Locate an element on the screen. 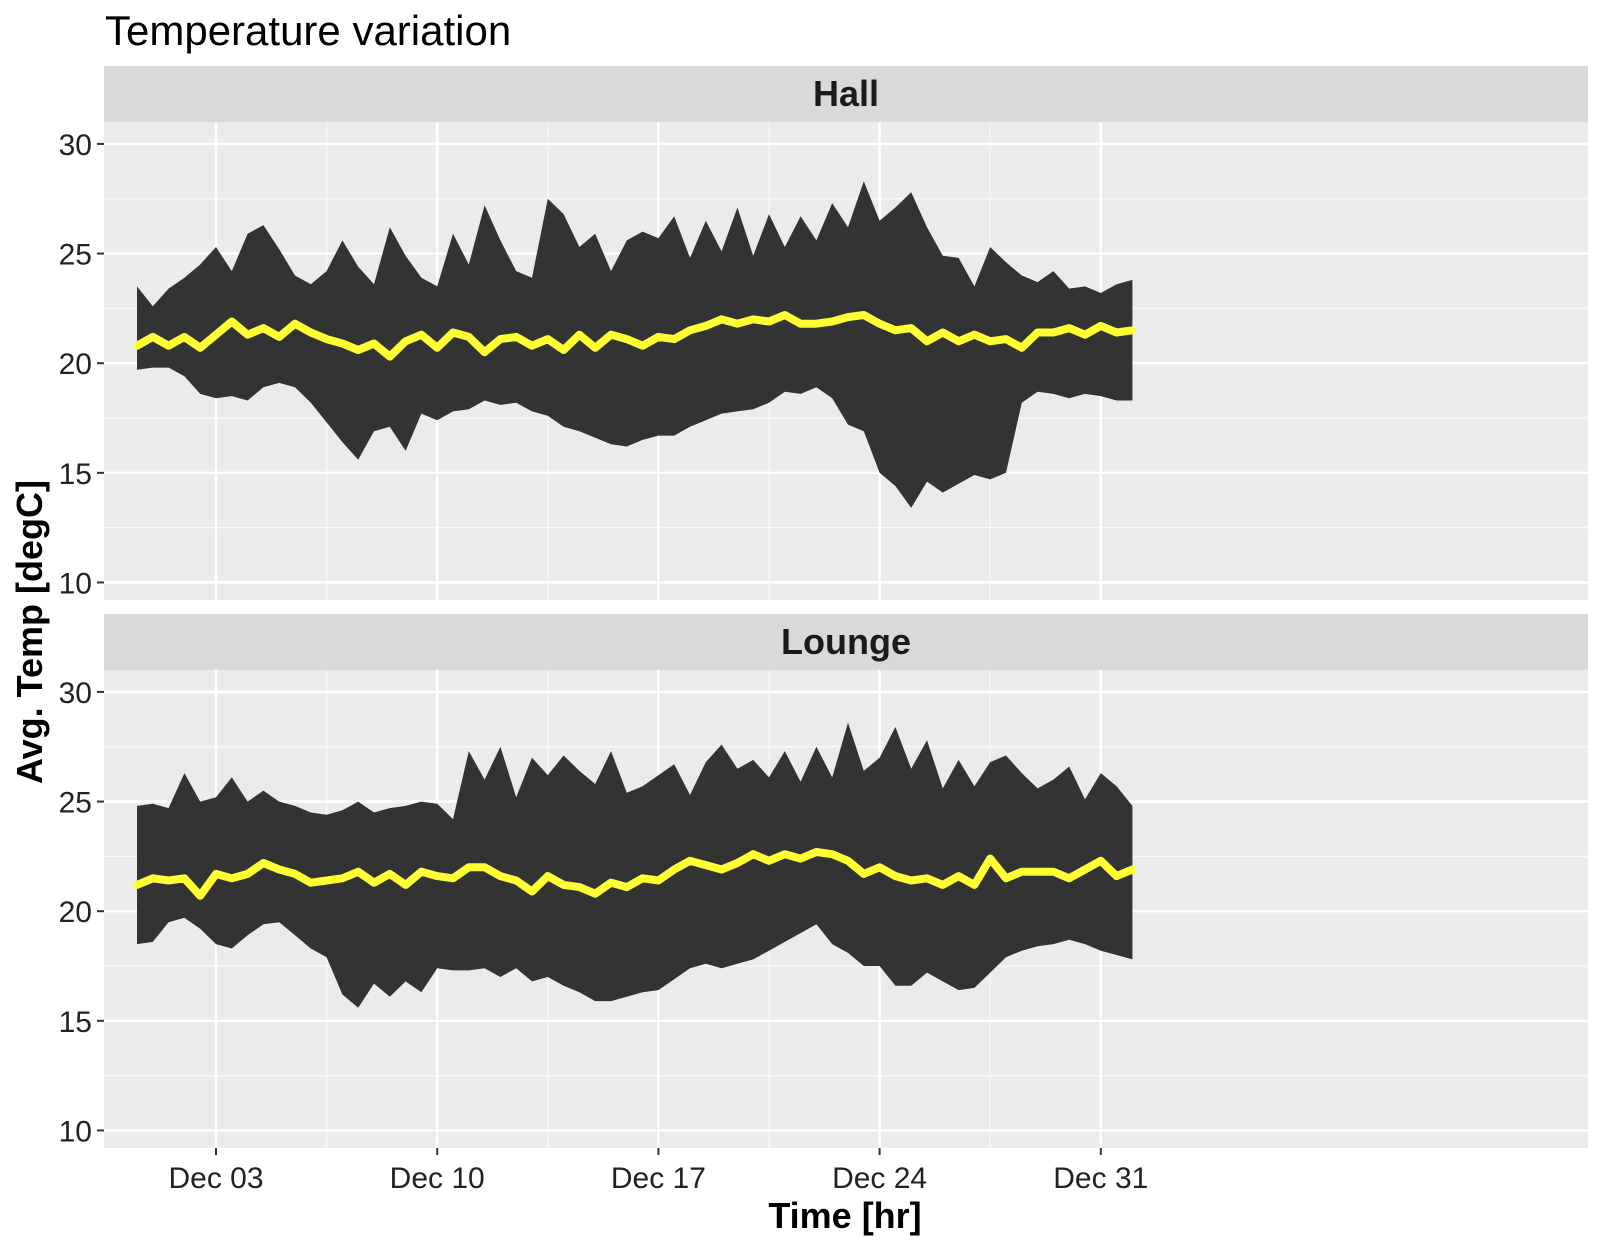 This screenshot has height=1240, width=1600. x-tick-label: Dec 17 is located at coordinates (658, 1178).